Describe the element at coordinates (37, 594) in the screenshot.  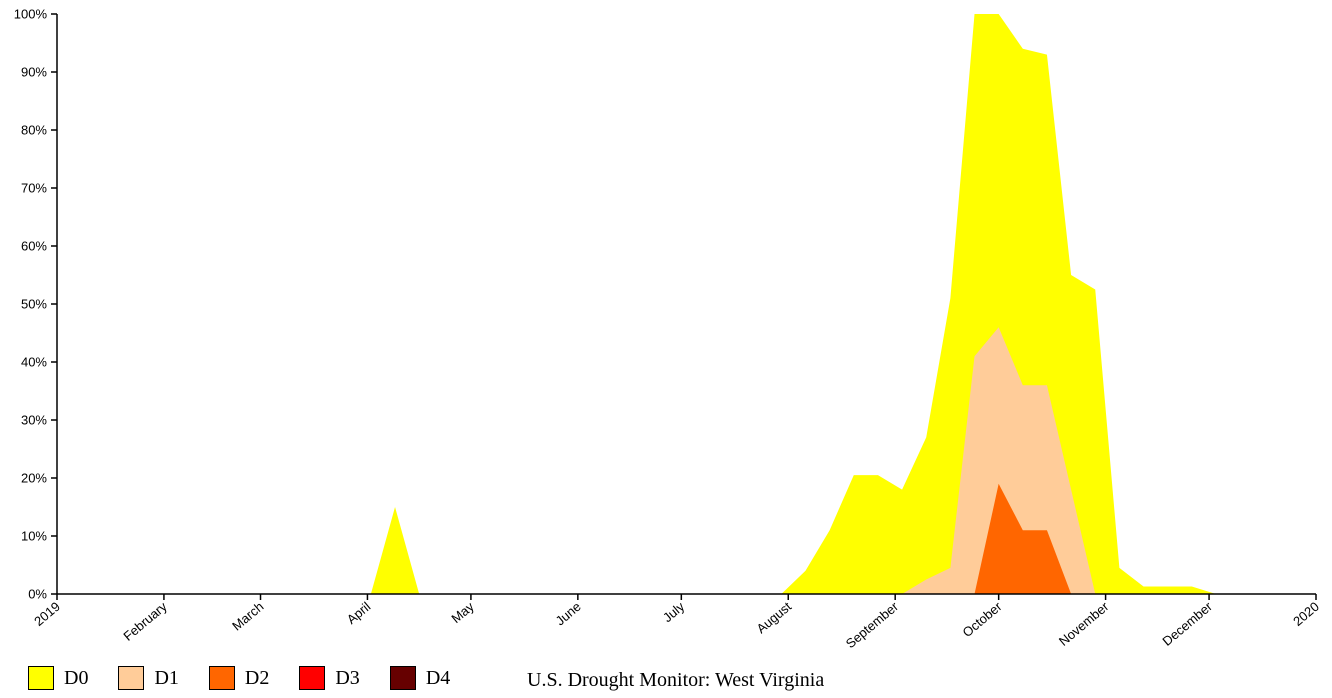
I see `y-tick-label: 0%` at that location.